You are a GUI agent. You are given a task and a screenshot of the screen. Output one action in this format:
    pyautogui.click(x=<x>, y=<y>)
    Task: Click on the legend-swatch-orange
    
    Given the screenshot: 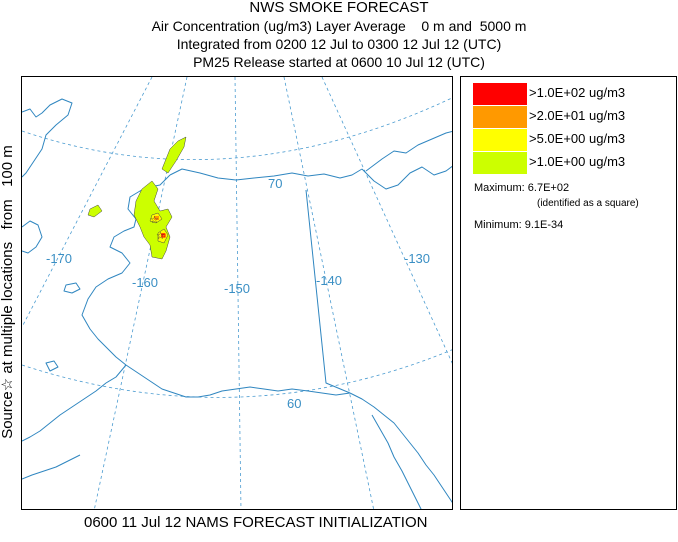 What is the action you would take?
    pyautogui.click(x=500, y=117)
    